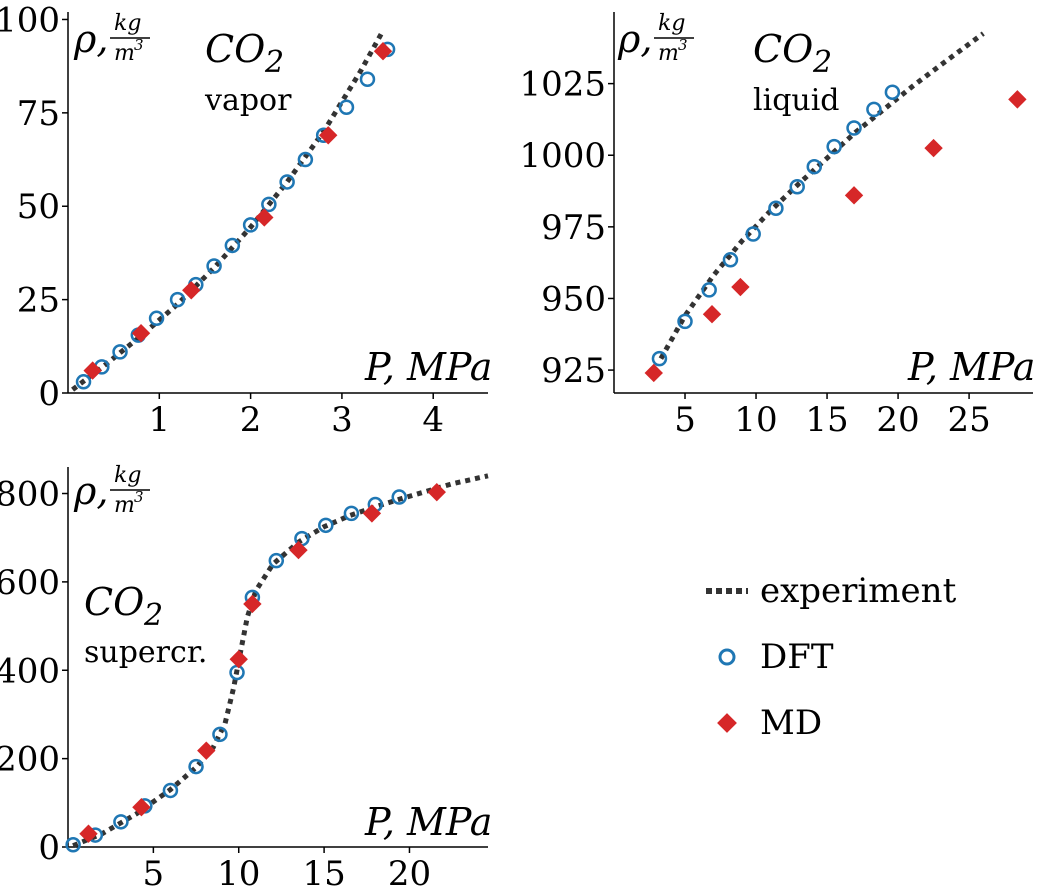  What do you see at coordinates (727, 723) in the screenshot?
I see `legend-md-swatch` at bounding box center [727, 723].